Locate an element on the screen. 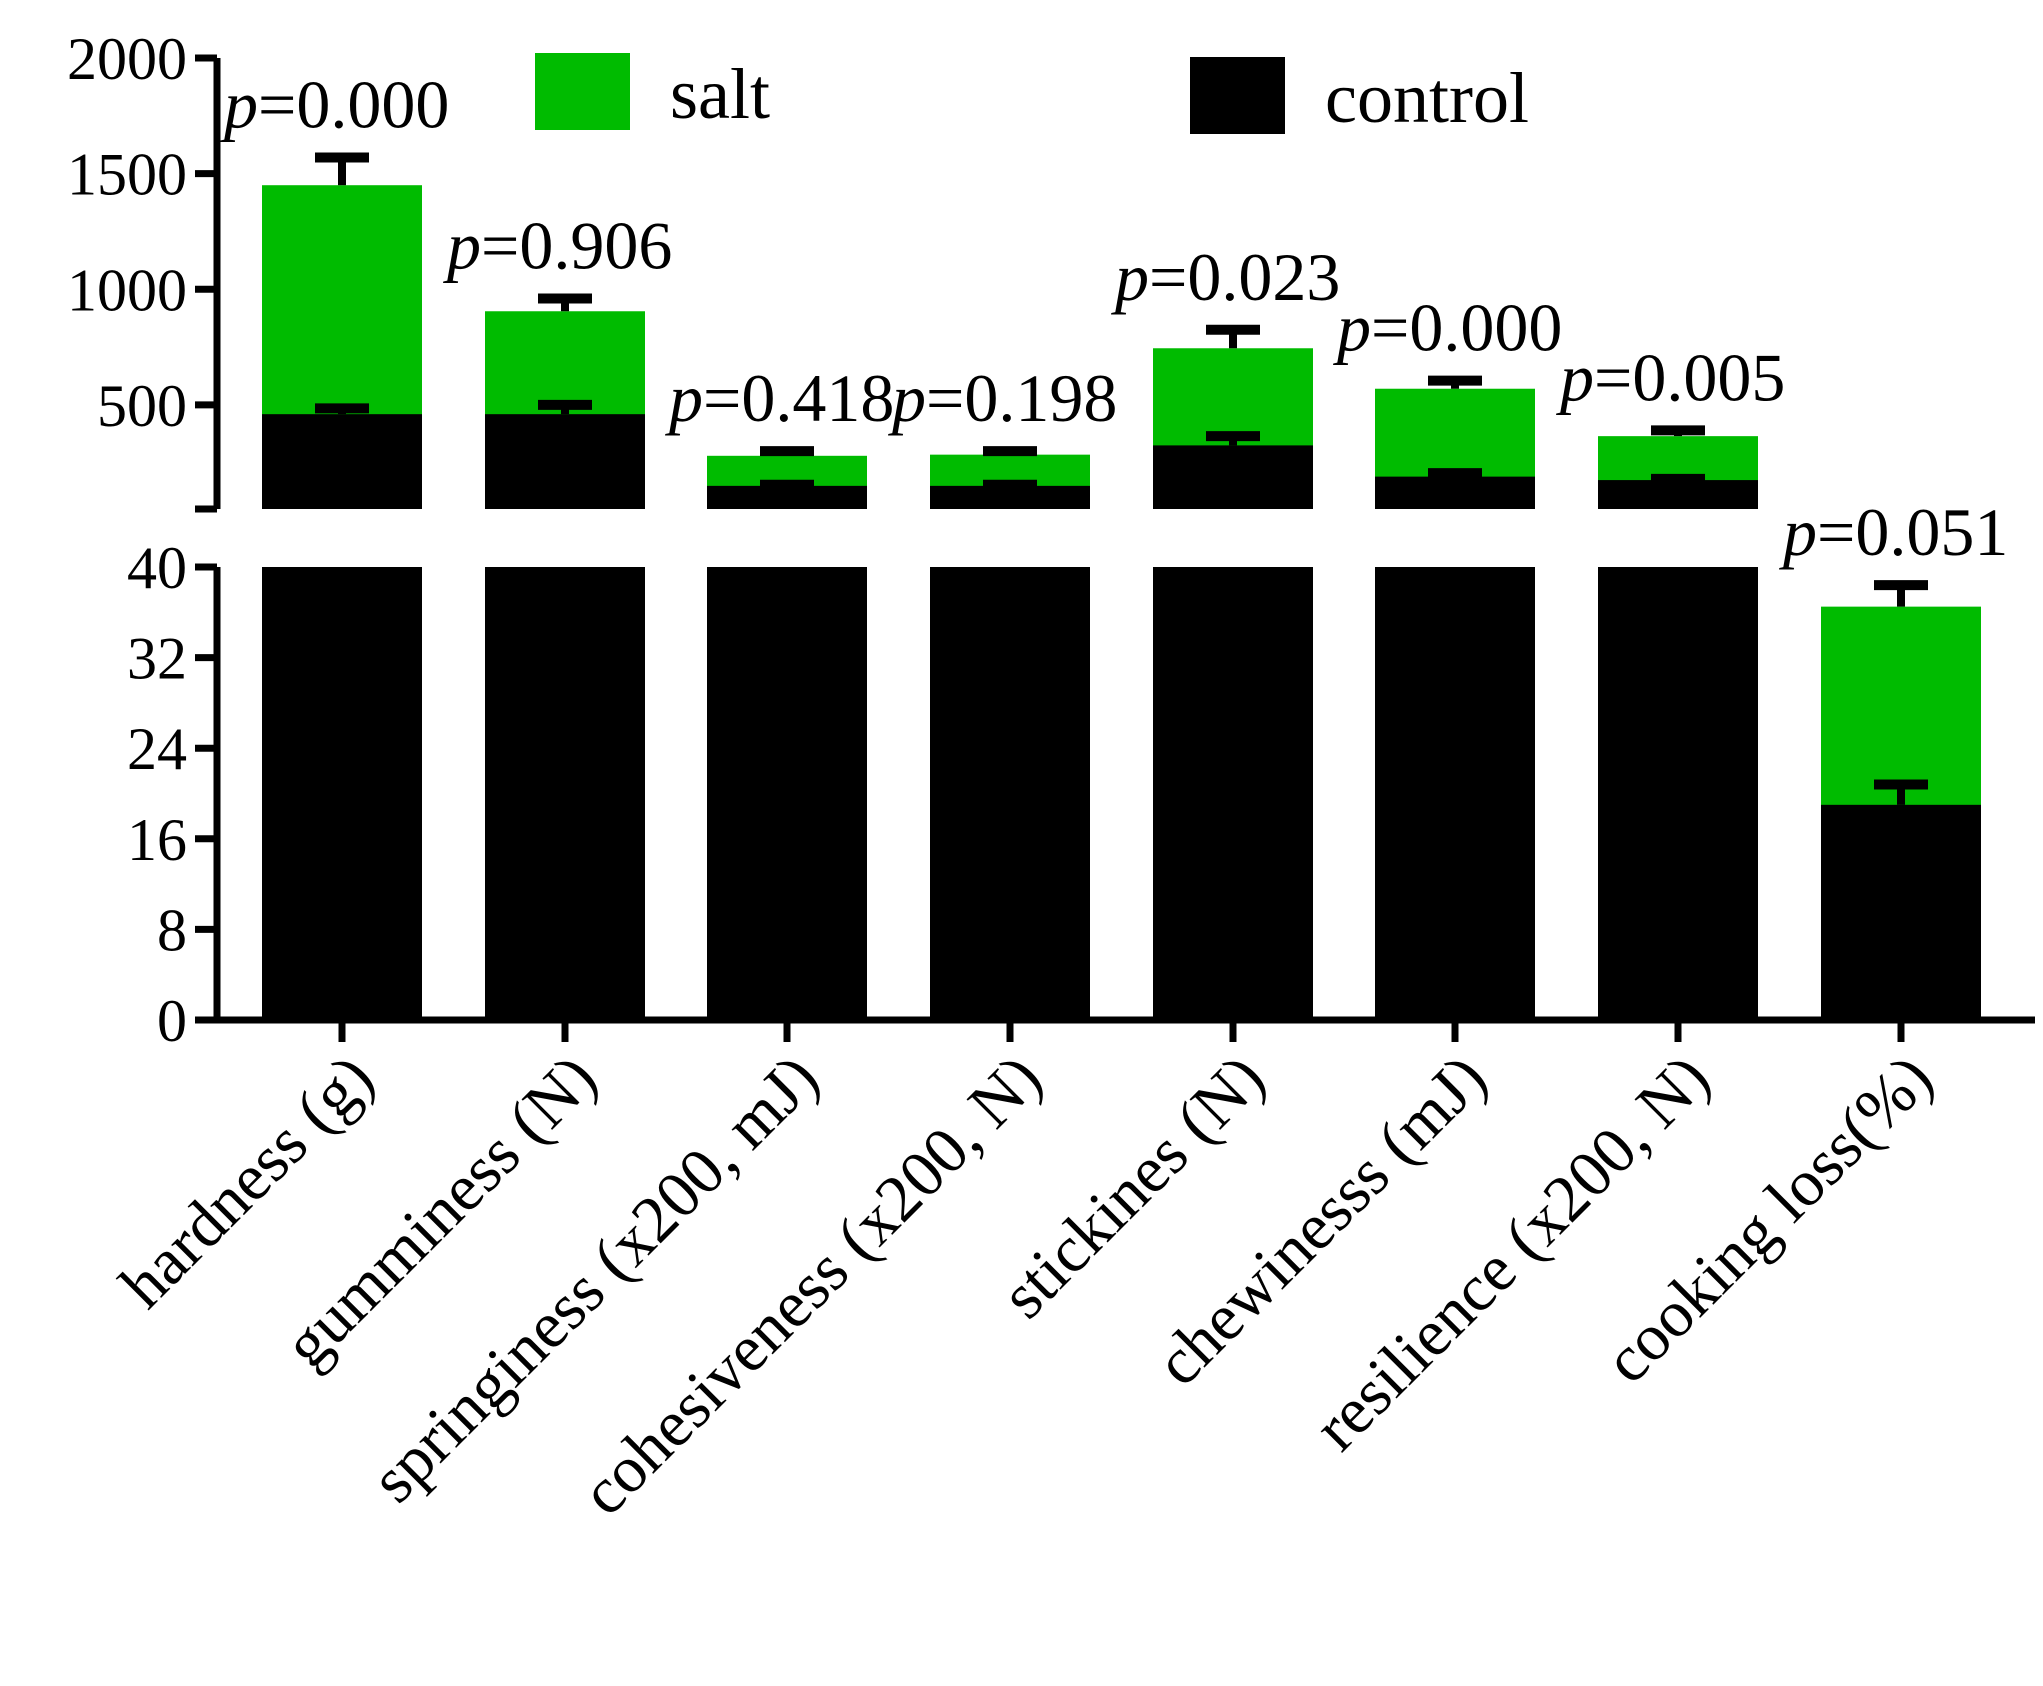 The width and height of the screenshot is (2043, 1686). y-tick-label-upper-0: 500 is located at coordinates (142, 406).